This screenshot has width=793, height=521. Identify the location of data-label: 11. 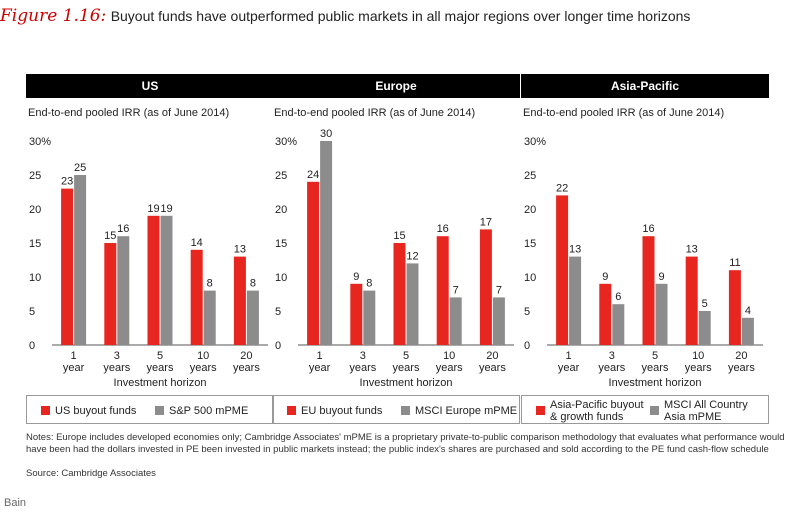
(734, 263).